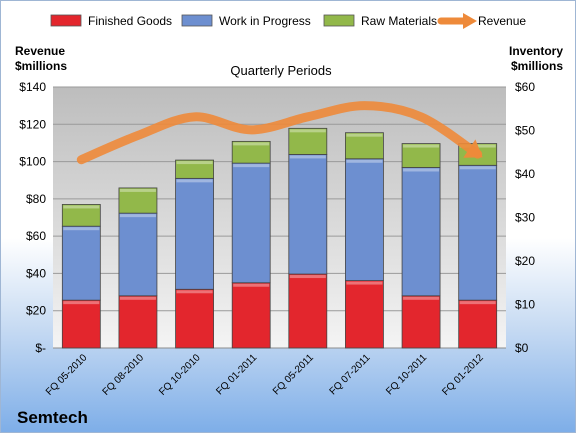 The height and width of the screenshot is (433, 576). I want to click on left-tick-label: $140, so click(32, 87).